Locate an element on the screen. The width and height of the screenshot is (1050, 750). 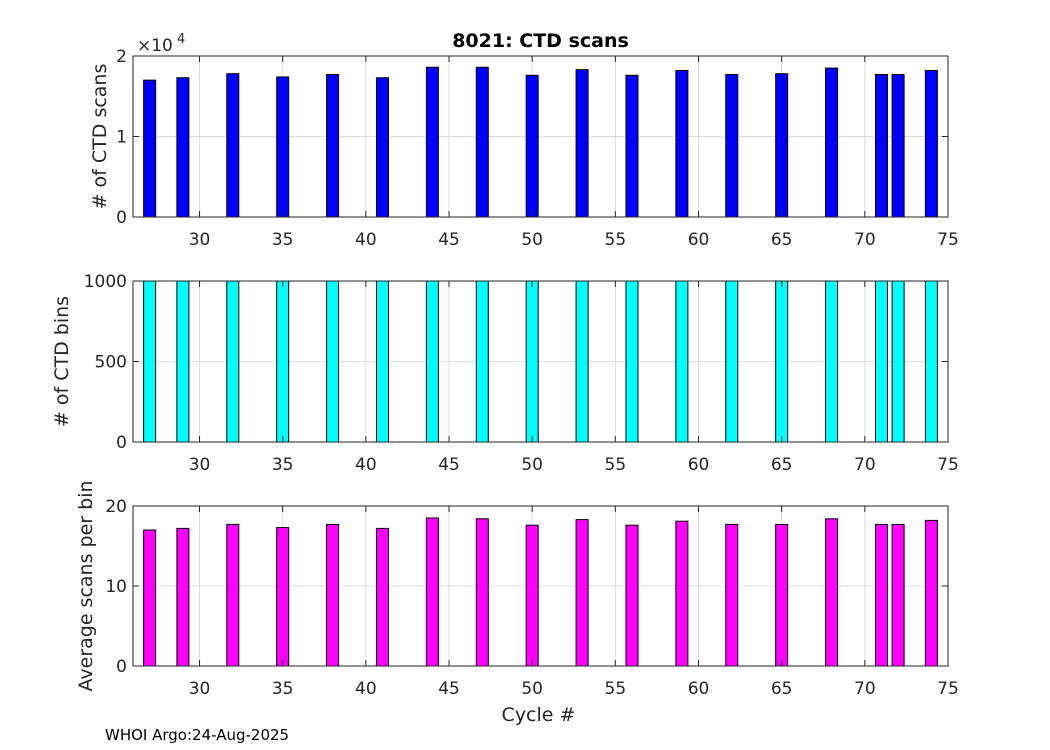
y-axis-label: # of CTD bins is located at coordinates (62, 361).